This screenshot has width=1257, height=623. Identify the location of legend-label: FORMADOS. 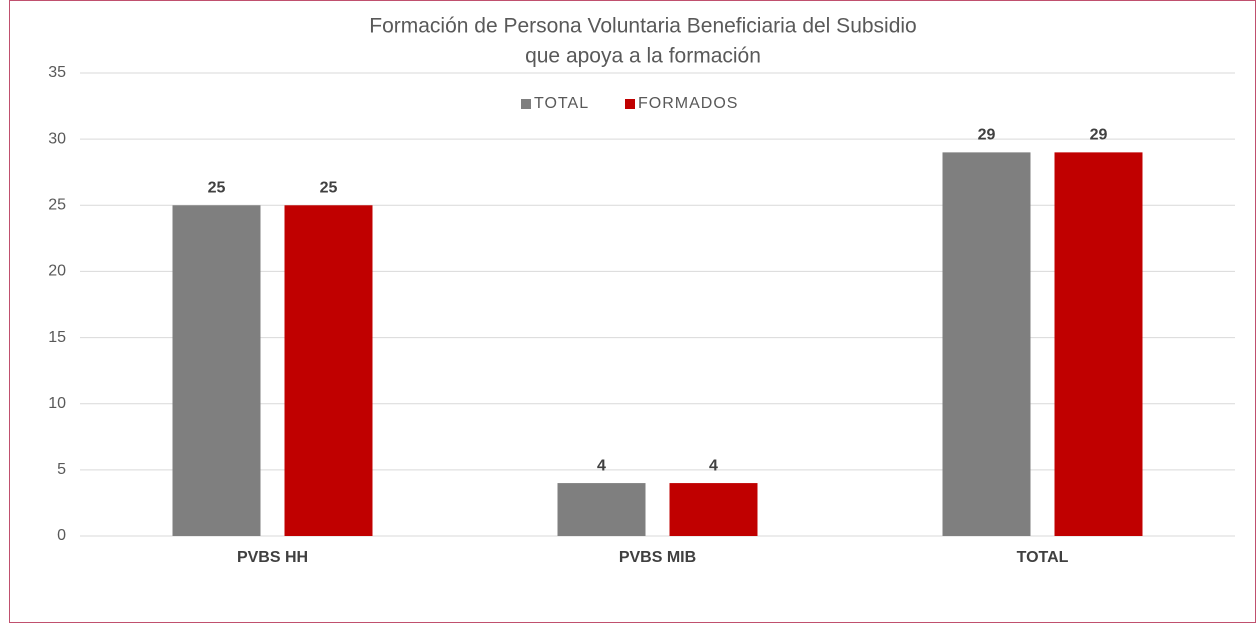
(688, 103).